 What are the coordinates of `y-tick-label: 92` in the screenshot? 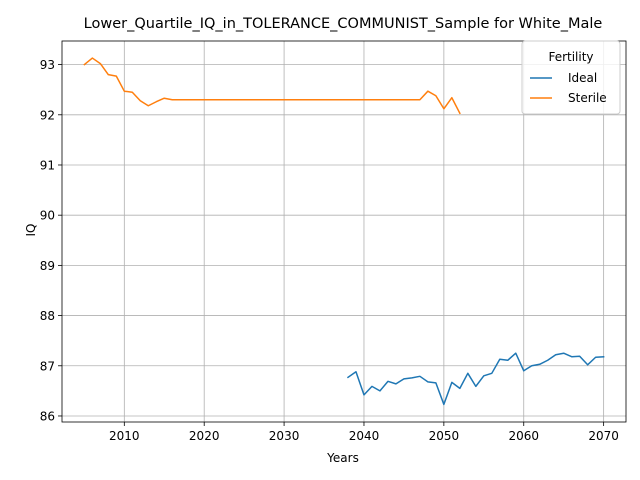 It's located at (47, 115).